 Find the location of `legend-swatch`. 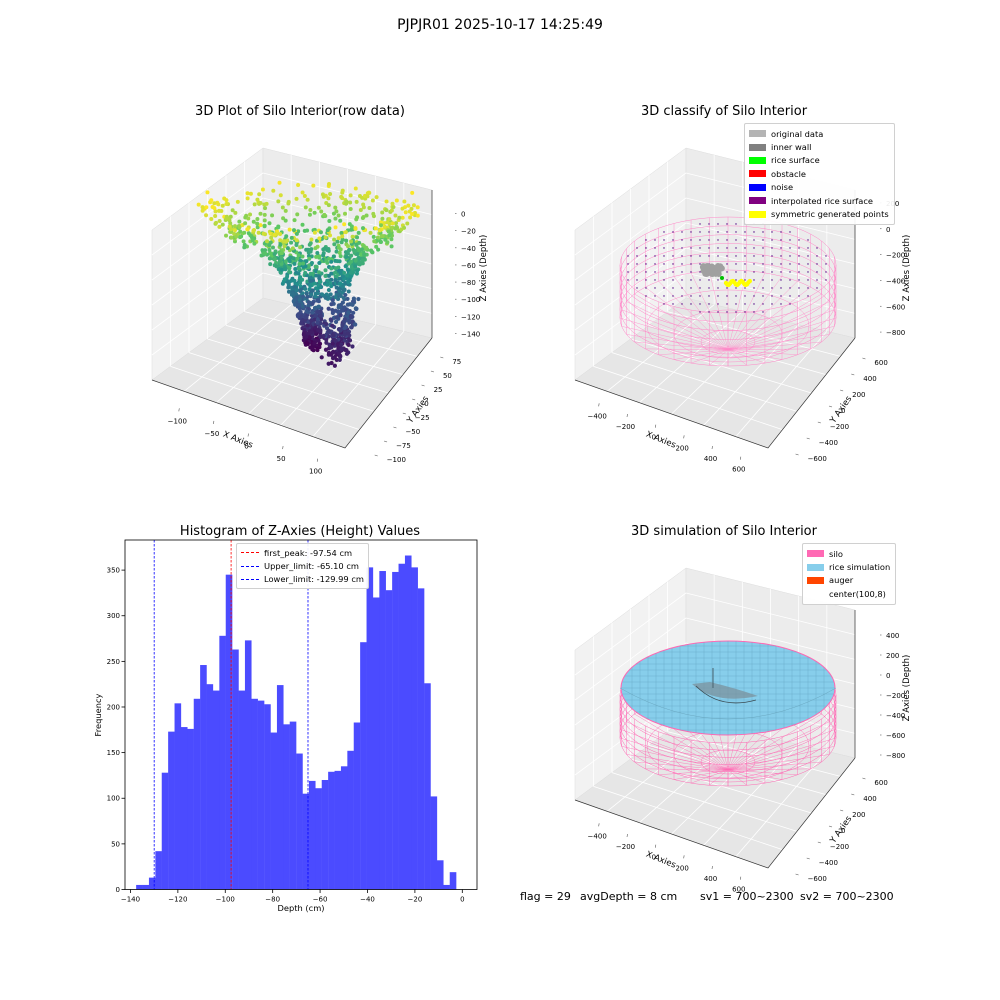

legend-swatch is located at coordinates (757, 160).